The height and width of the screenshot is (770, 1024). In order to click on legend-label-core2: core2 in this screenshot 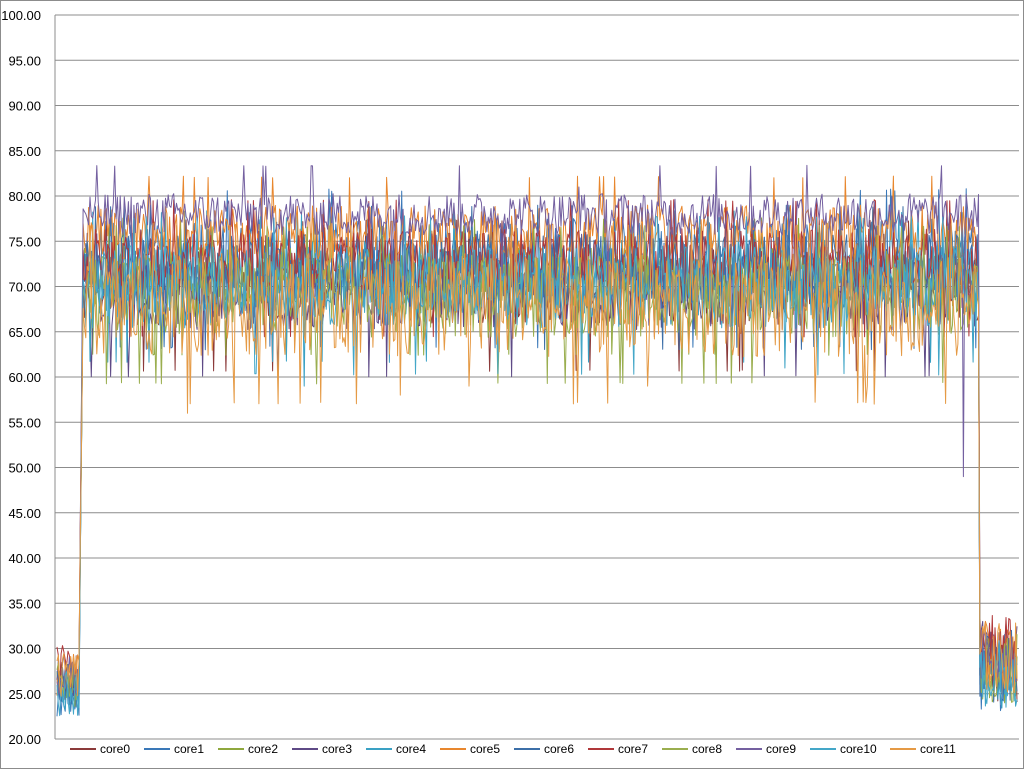, I will do `click(263, 749)`.